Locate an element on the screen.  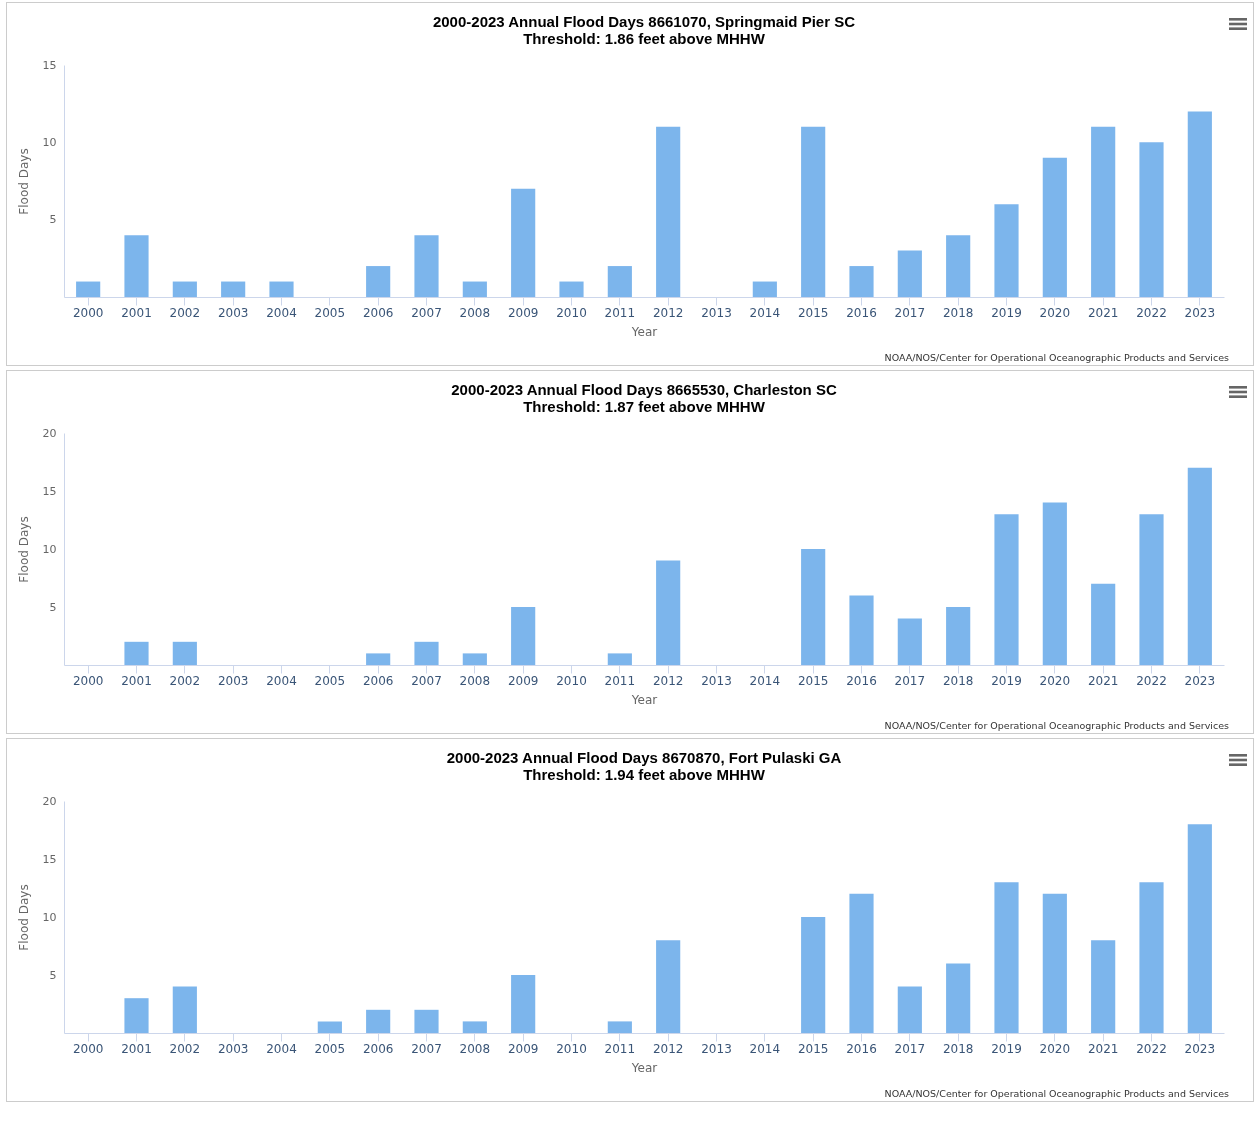
x-tick-label: 2014 is located at coordinates (765, 312).